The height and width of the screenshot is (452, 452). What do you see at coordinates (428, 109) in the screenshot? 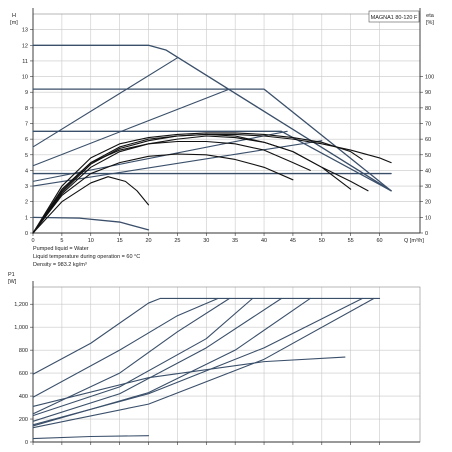
I see `eta-y-tick-label: 80` at bounding box center [428, 109].